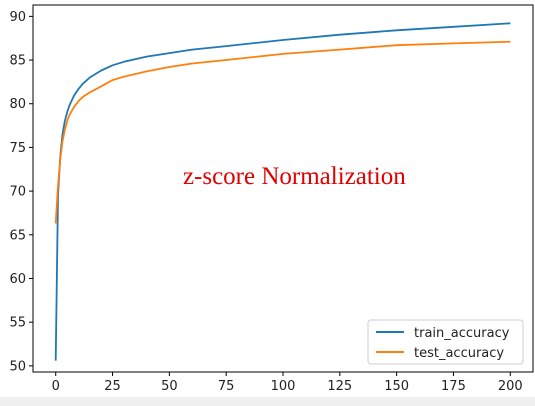 This screenshot has height=406, width=535. What do you see at coordinates (453, 386) in the screenshot?
I see `x-tick-label: 175` at bounding box center [453, 386].